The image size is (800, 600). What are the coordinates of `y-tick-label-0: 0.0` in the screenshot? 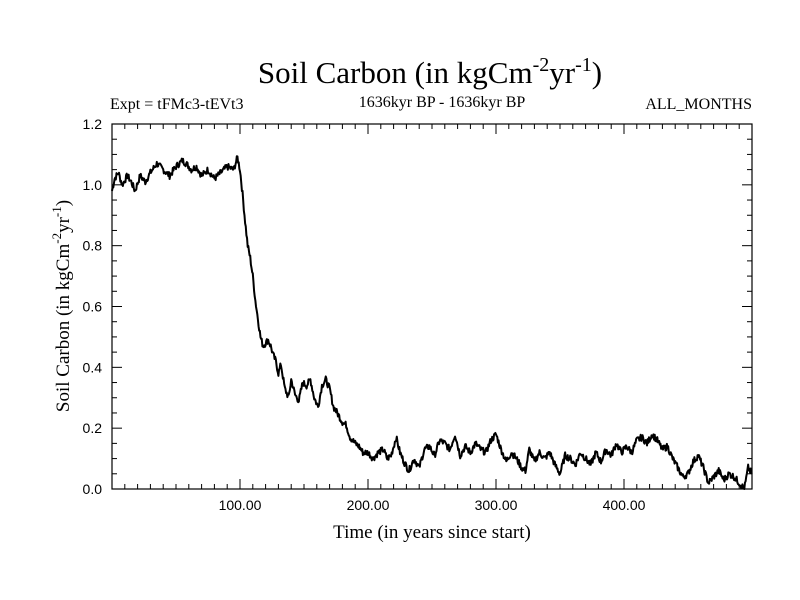 It's located at (93, 489).